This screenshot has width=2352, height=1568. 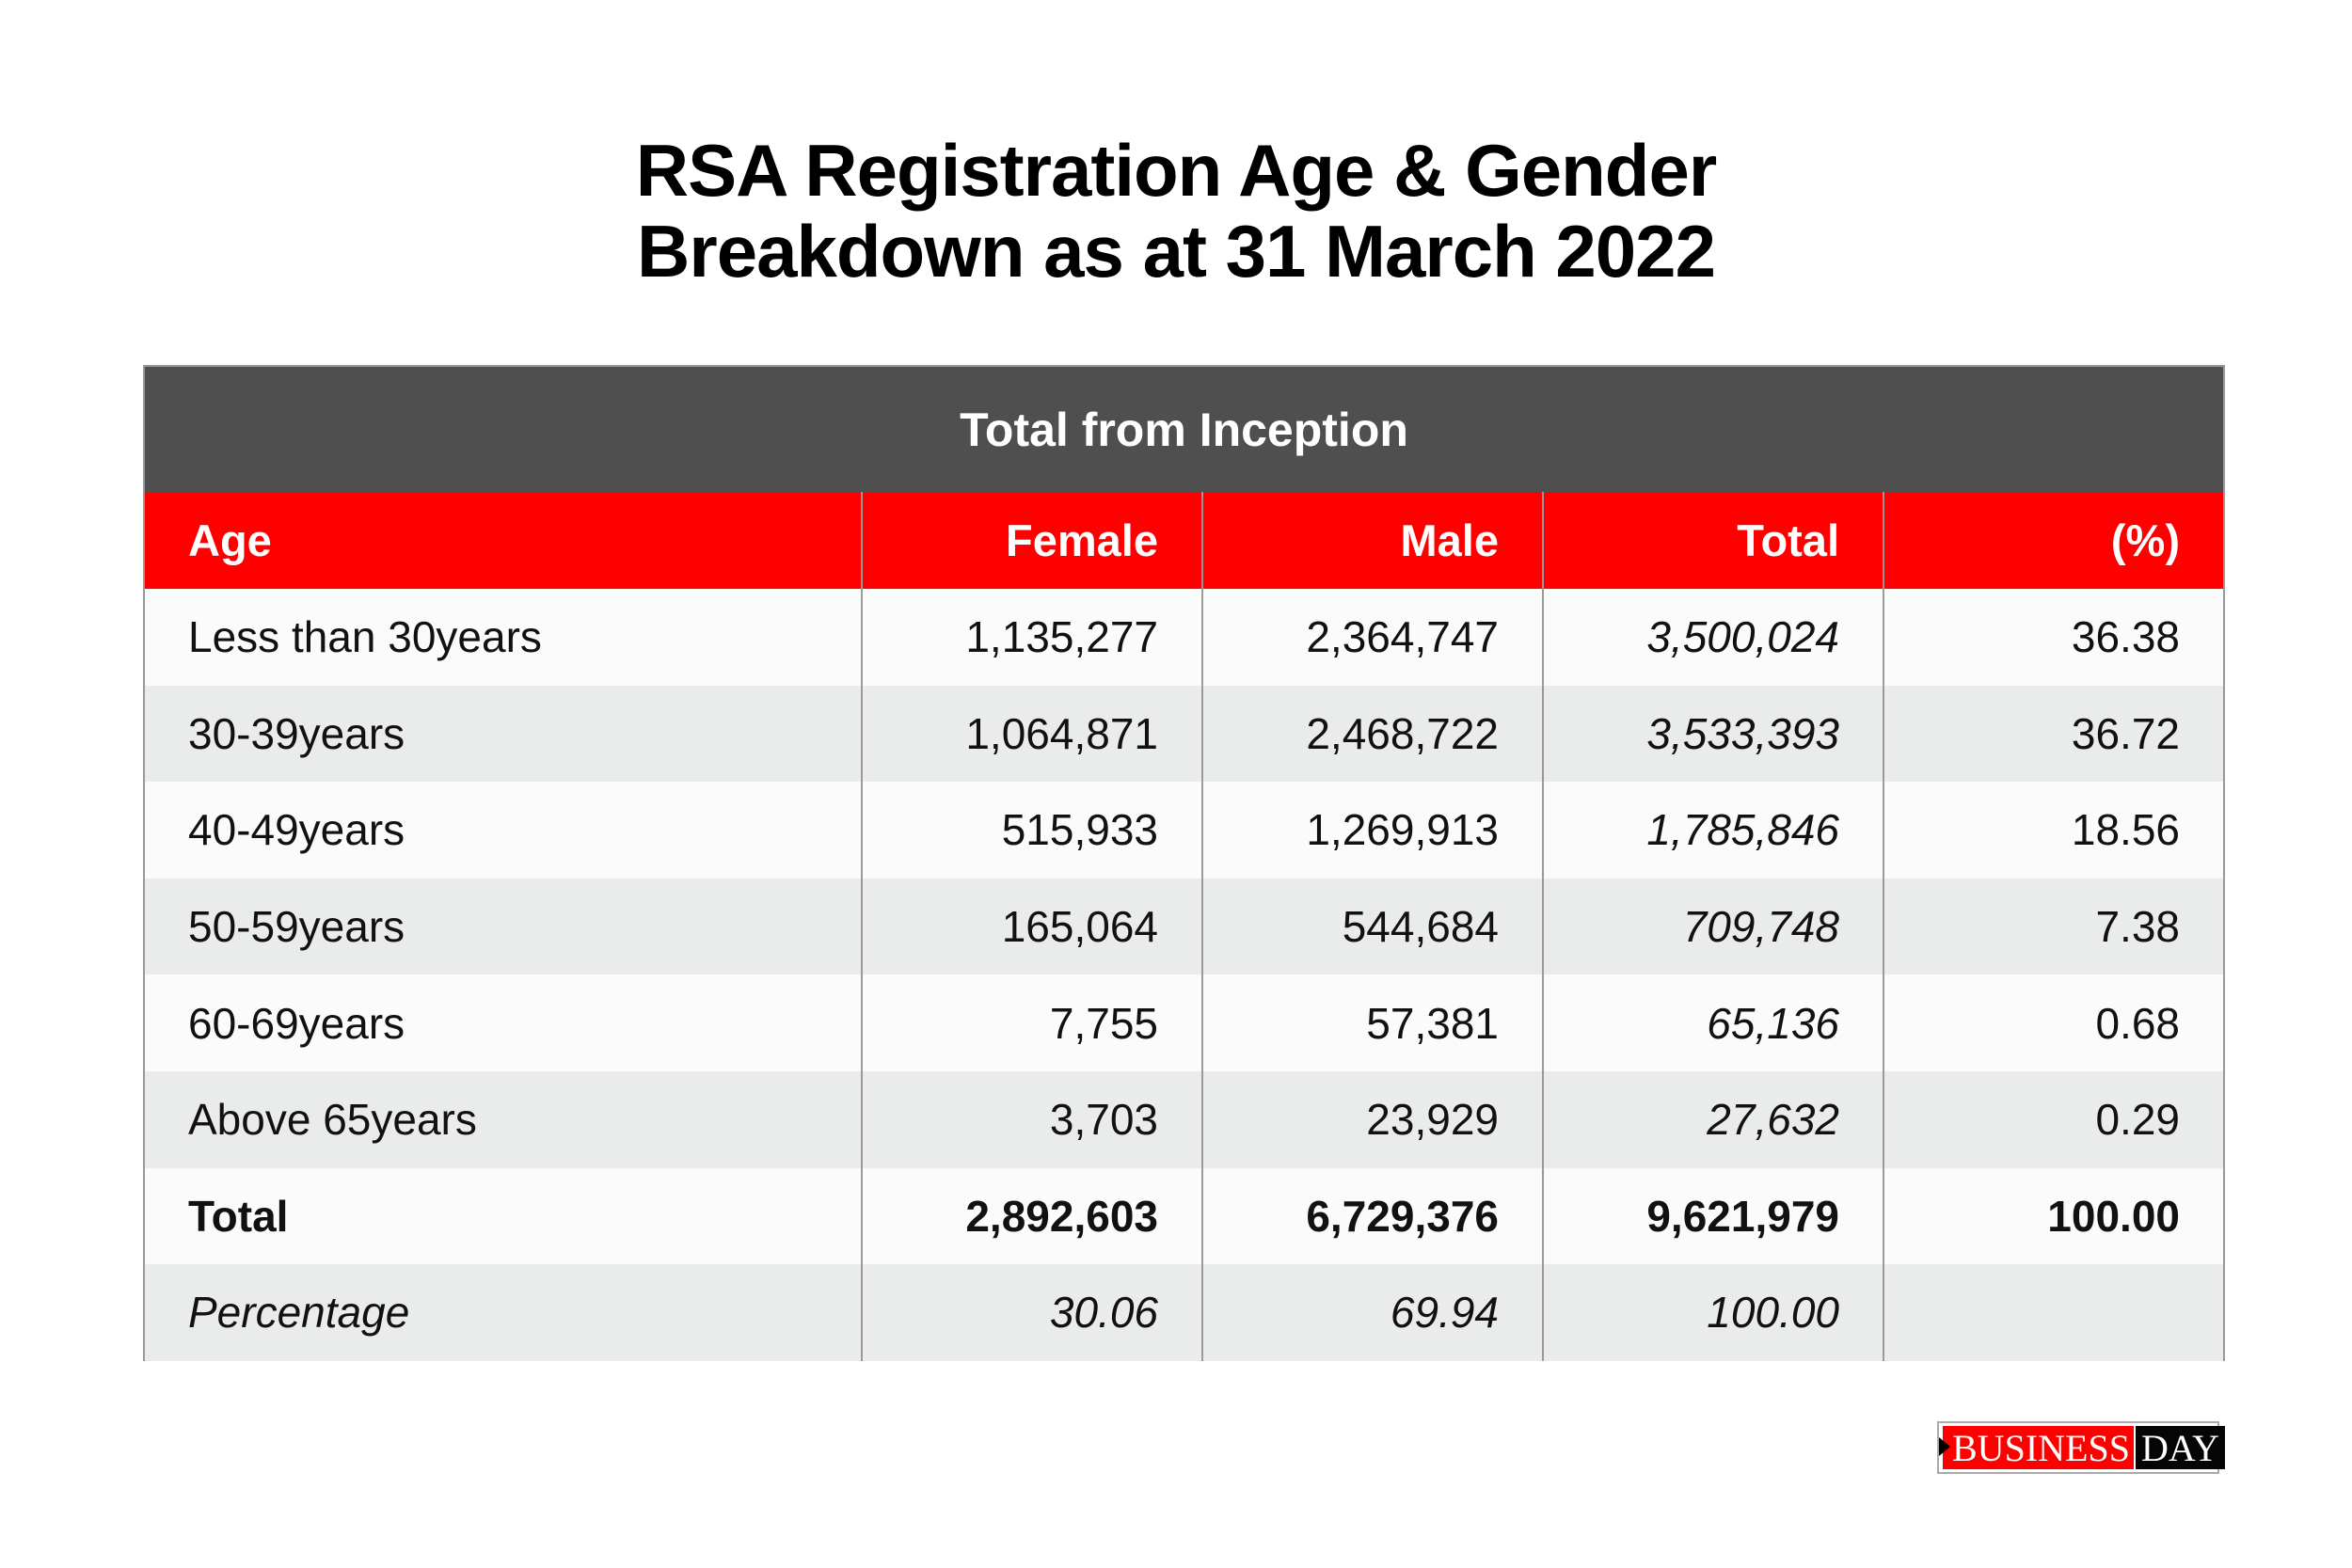 What do you see at coordinates (230, 540) in the screenshot?
I see `header-age: Age` at bounding box center [230, 540].